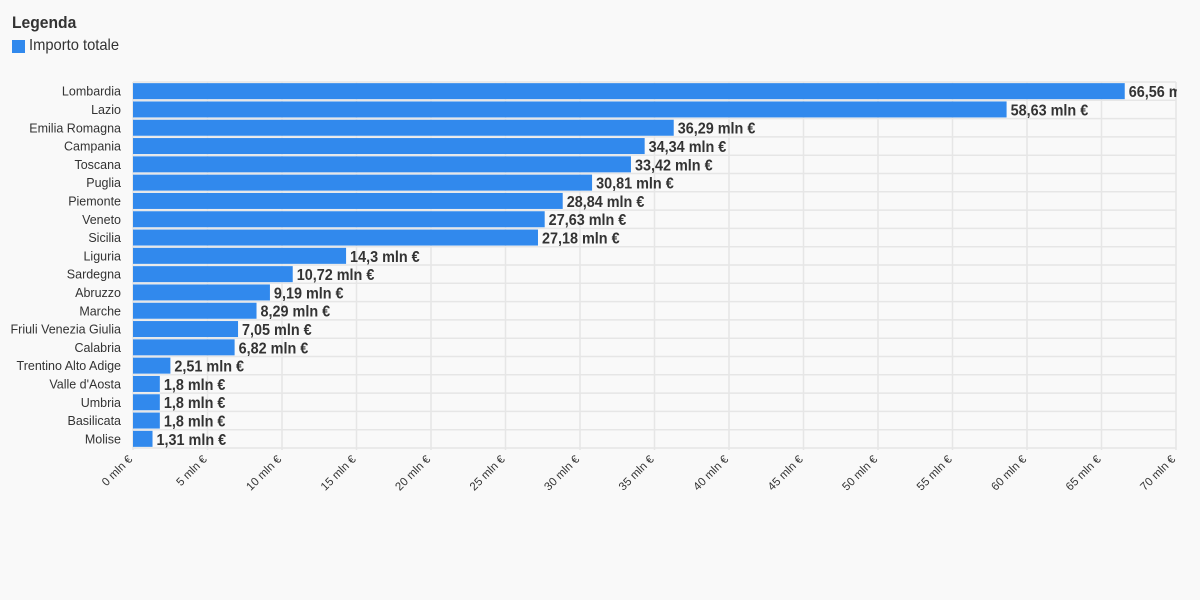 Image resolution: width=1200 pixels, height=600 pixels. What do you see at coordinates (488, 473) in the screenshot?
I see `x-tick-label: 25 mln €` at bounding box center [488, 473].